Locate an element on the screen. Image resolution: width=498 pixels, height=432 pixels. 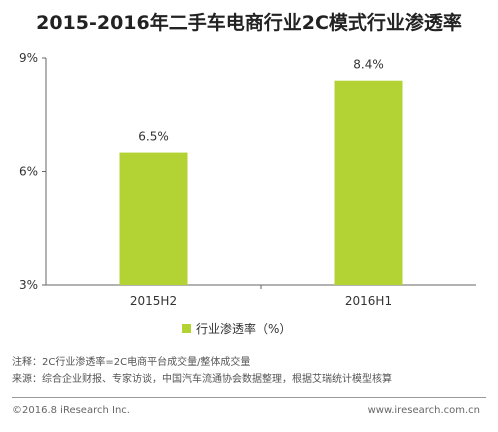
y-tick-label: 9% is located at coordinates (28, 58).